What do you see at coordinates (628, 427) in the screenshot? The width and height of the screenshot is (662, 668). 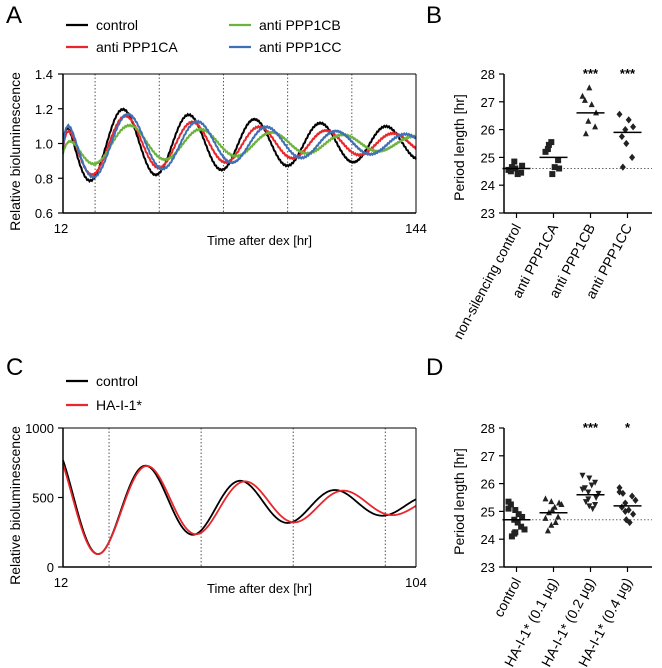 I see `significance-marker: *` at bounding box center [628, 427].